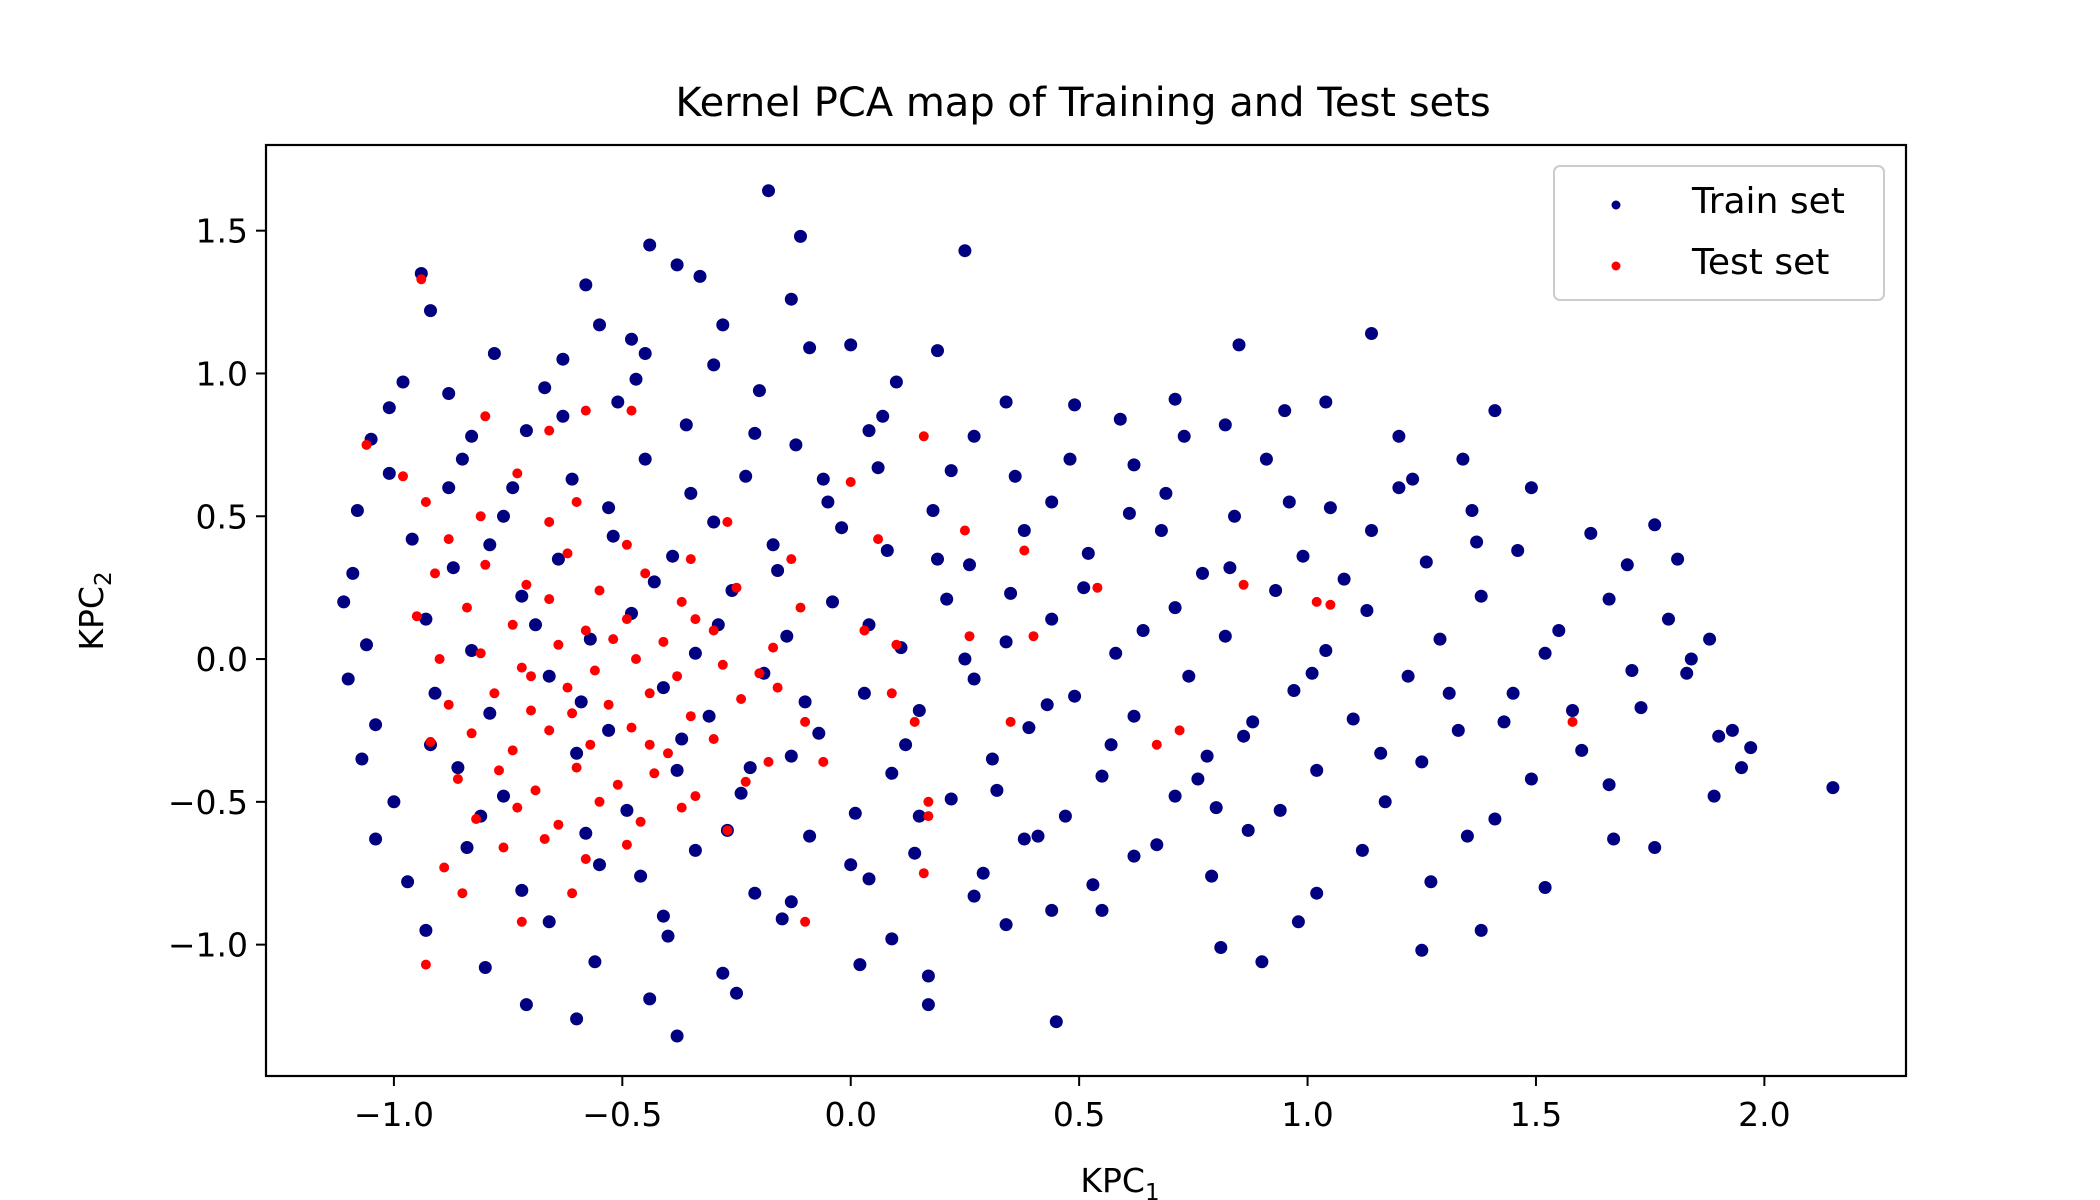 This screenshot has width=2100, height=1200. Describe the element at coordinates (208, 945) in the screenshot. I see `y-tick-label-0: −1.0` at that location.